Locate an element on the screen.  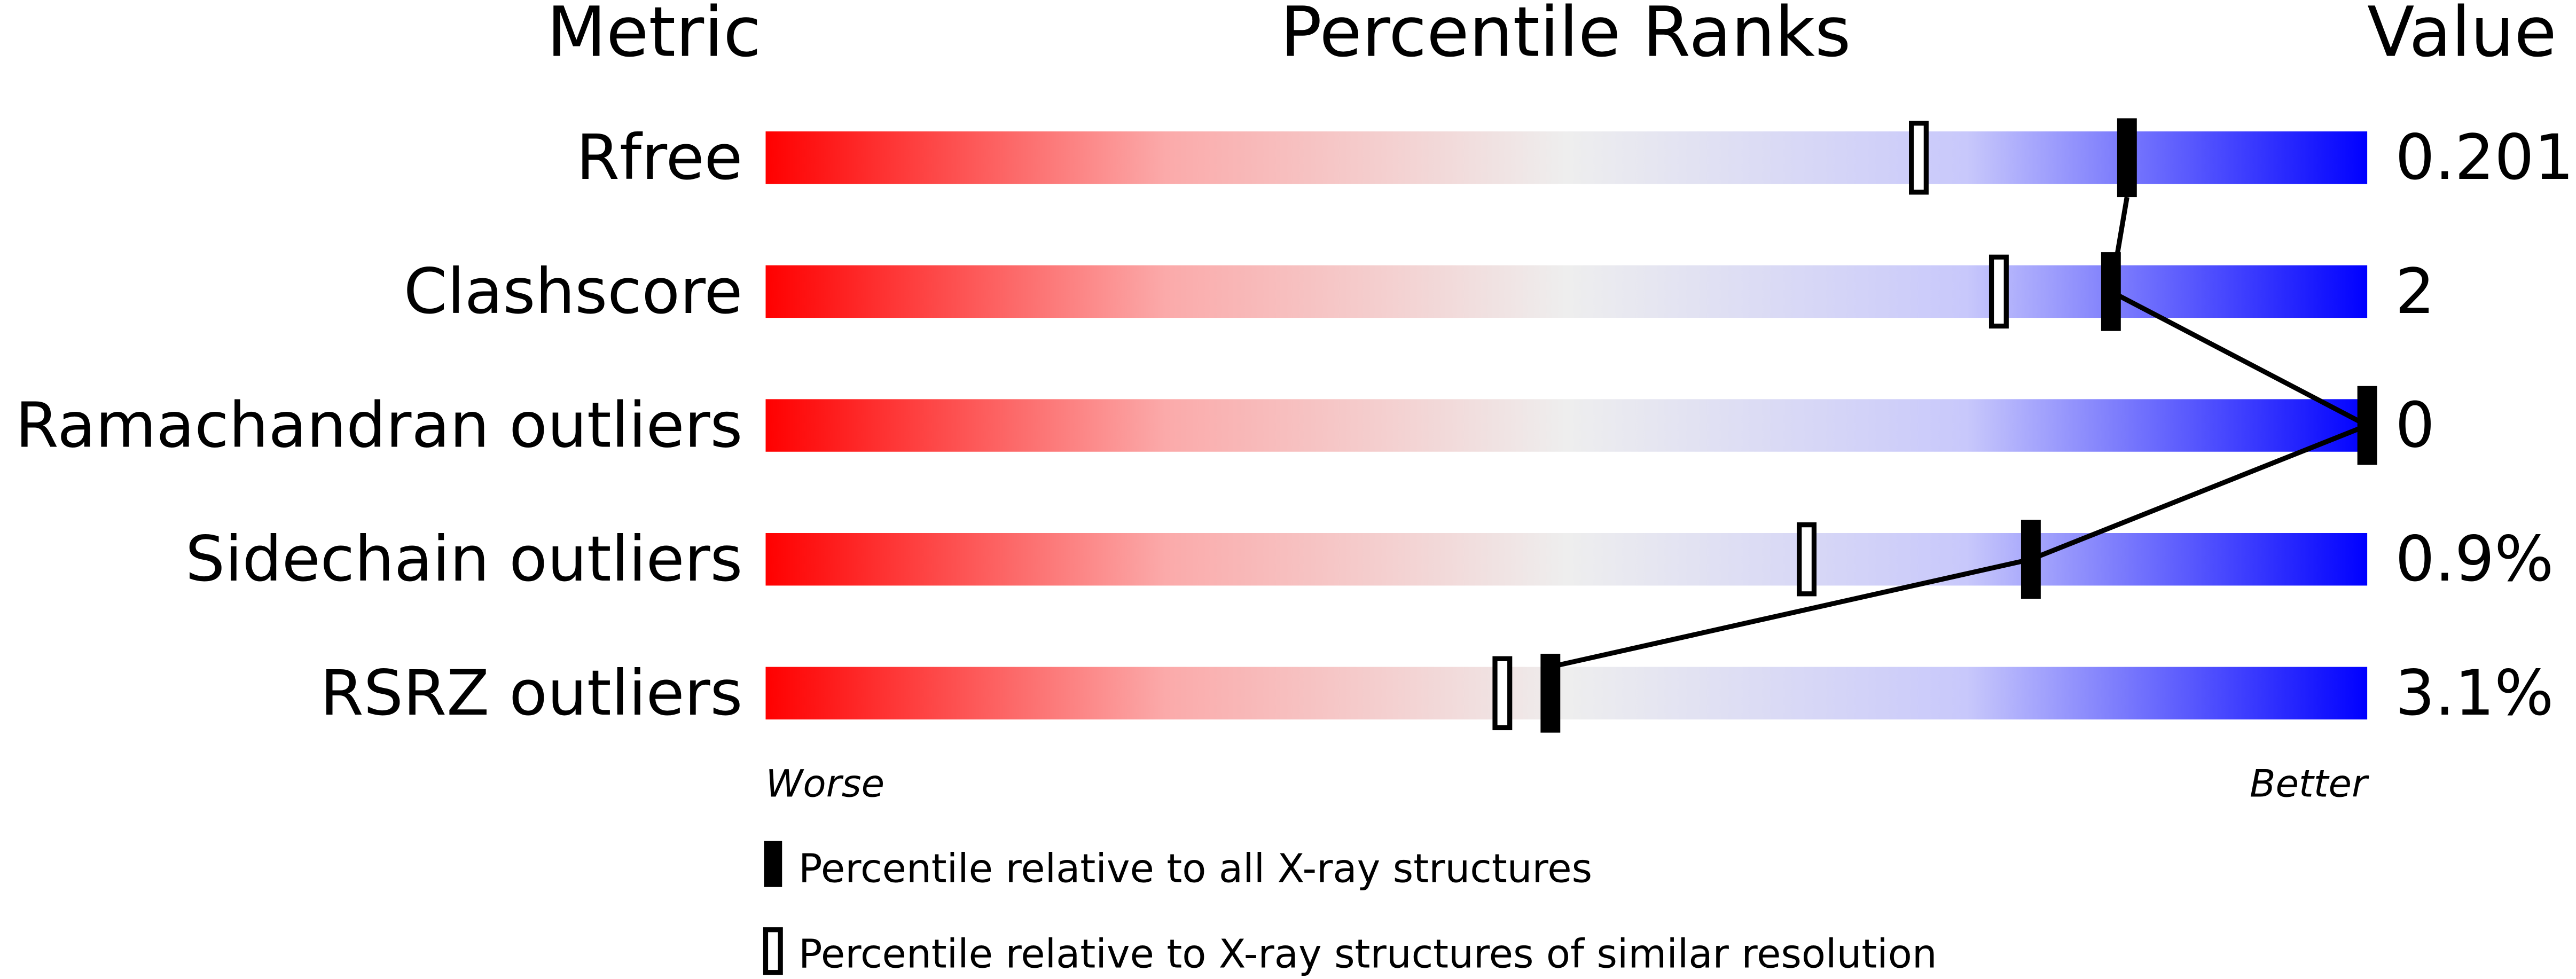
all-structures-marker is located at coordinates (2127, 158).